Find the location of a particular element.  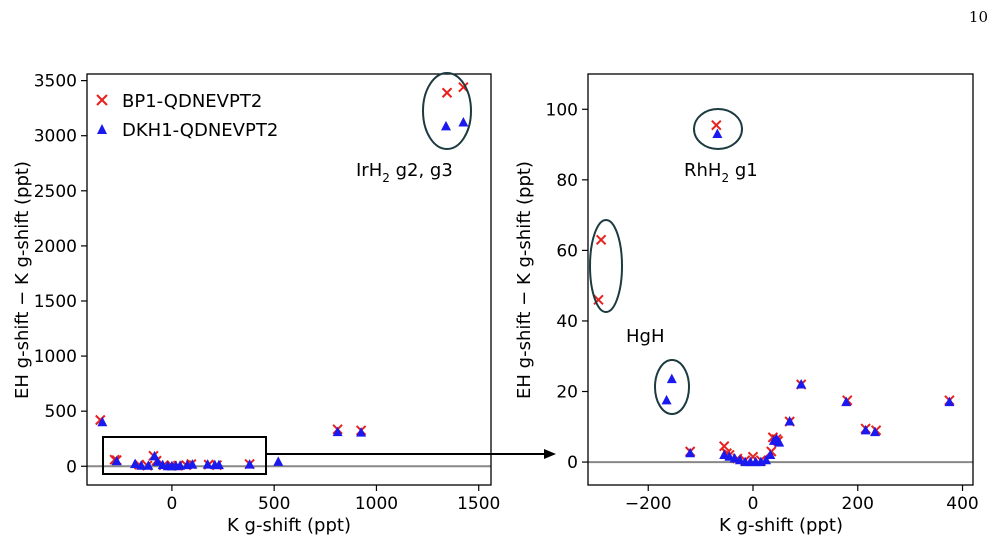

rhh2-ellipse is located at coordinates (718, 129).